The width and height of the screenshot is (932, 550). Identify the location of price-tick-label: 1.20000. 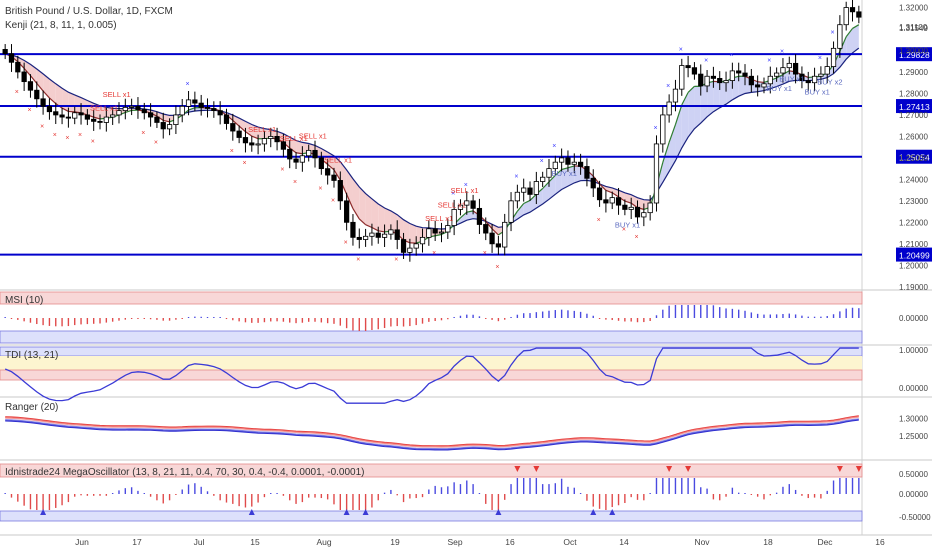
(913, 265).